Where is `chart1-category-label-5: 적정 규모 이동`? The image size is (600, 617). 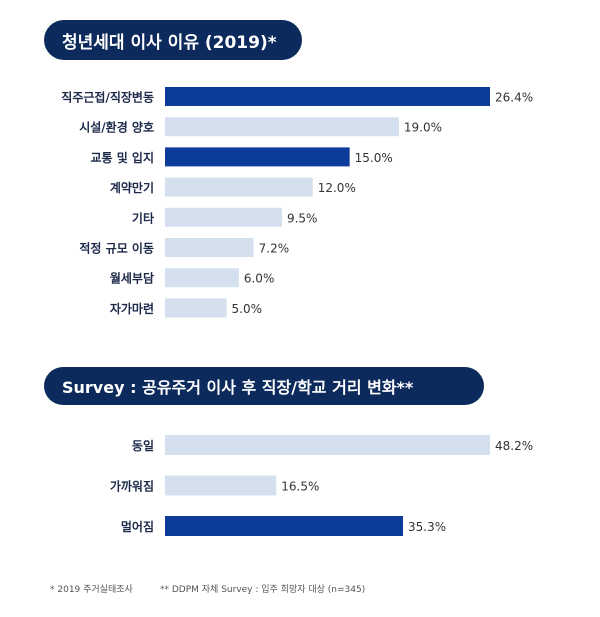 chart1-category-label-5: 적정 규모 이동 is located at coordinates (116, 248).